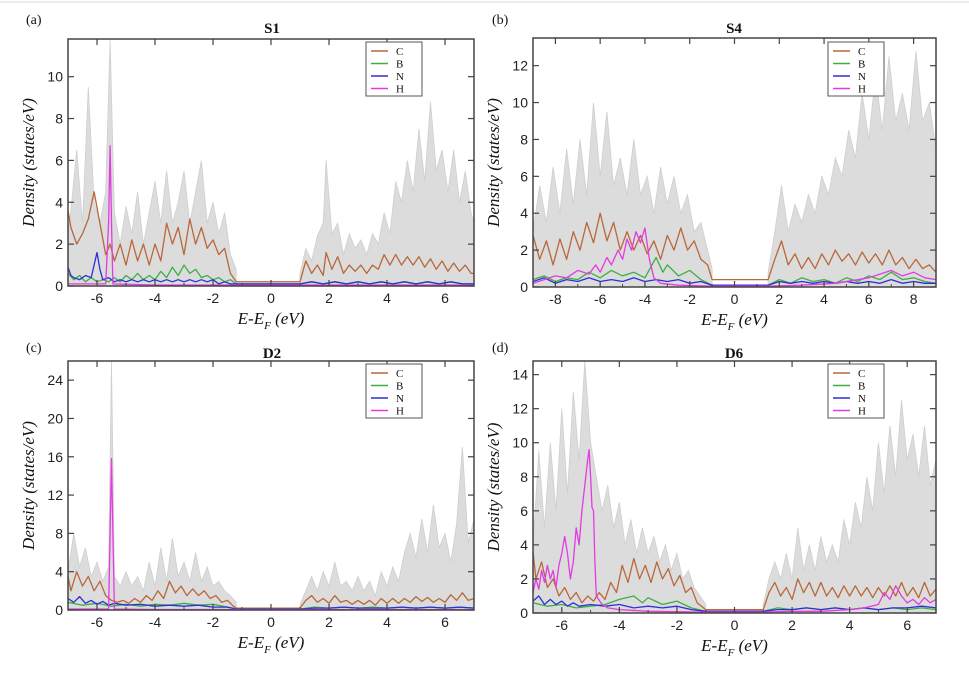  What do you see at coordinates (734, 29) in the screenshot?
I see `panel-title: S4` at bounding box center [734, 29].